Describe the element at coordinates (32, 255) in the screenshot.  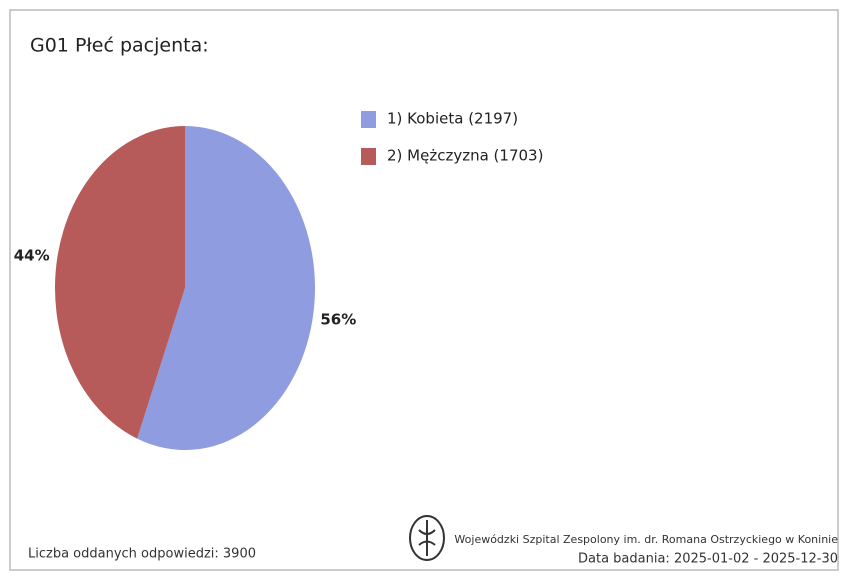
I see `value-label: 44%` at that location.